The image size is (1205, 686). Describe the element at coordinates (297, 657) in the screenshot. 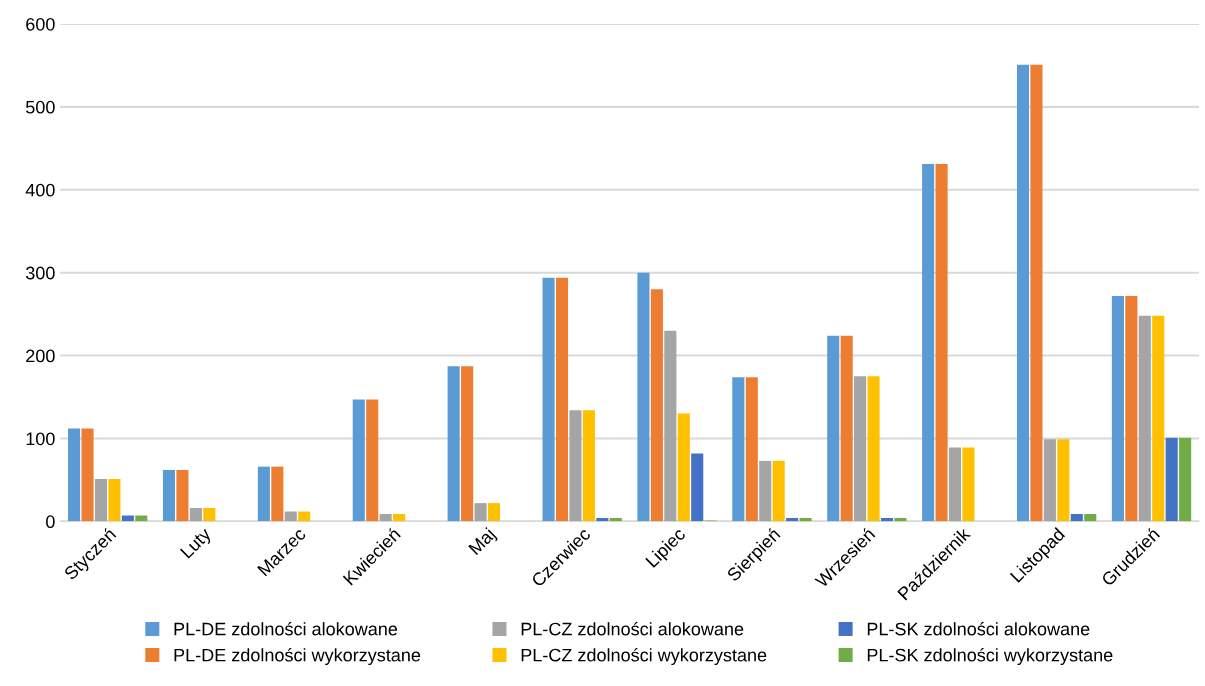

I see `legend-label: PL-DE zdolności wykorzystane` at that location.